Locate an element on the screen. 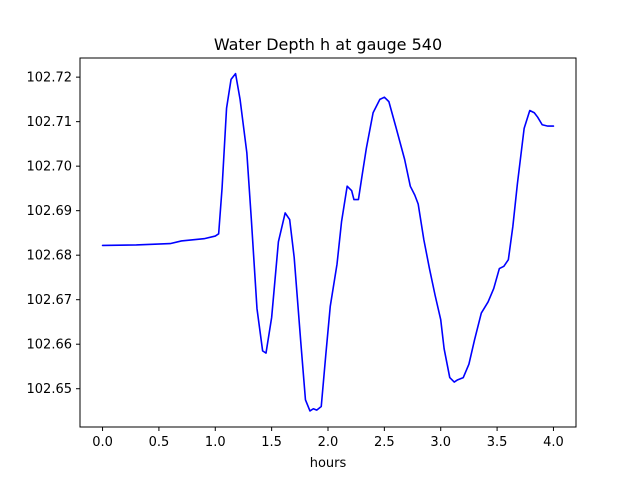  y-tick-label: 102.65 is located at coordinates (50, 389).